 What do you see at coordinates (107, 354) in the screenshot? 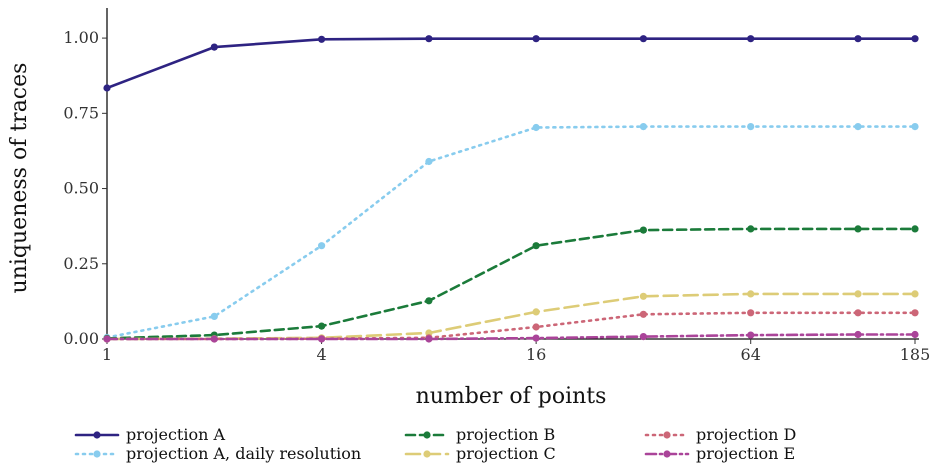
I see `x-tick-label: 1` at bounding box center [107, 354].